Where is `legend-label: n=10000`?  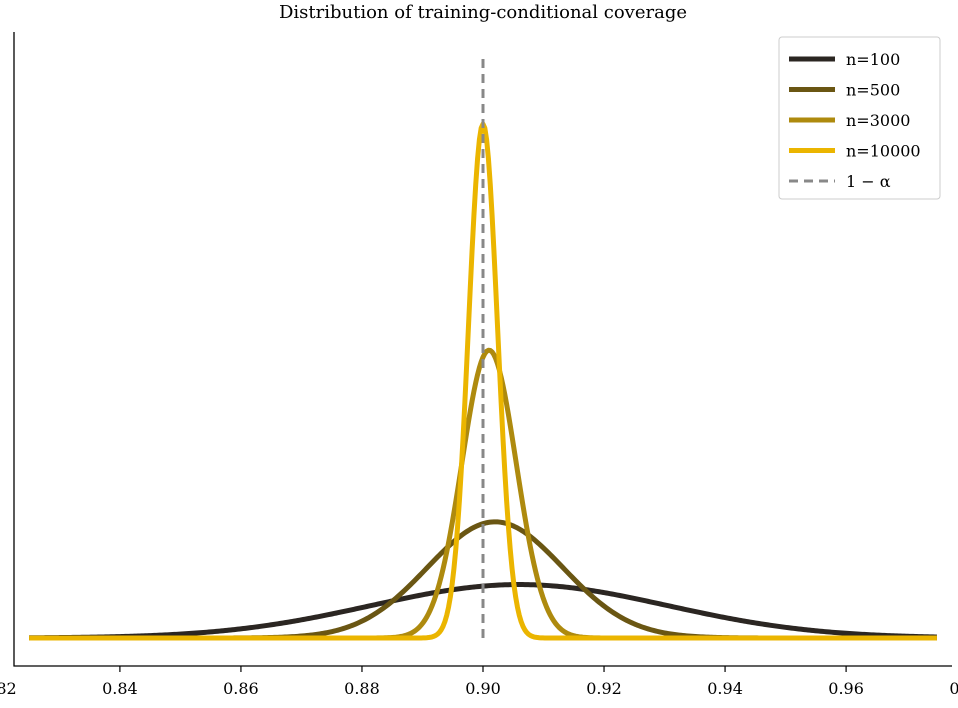
legend-label: n=10000 is located at coordinates (883, 151).